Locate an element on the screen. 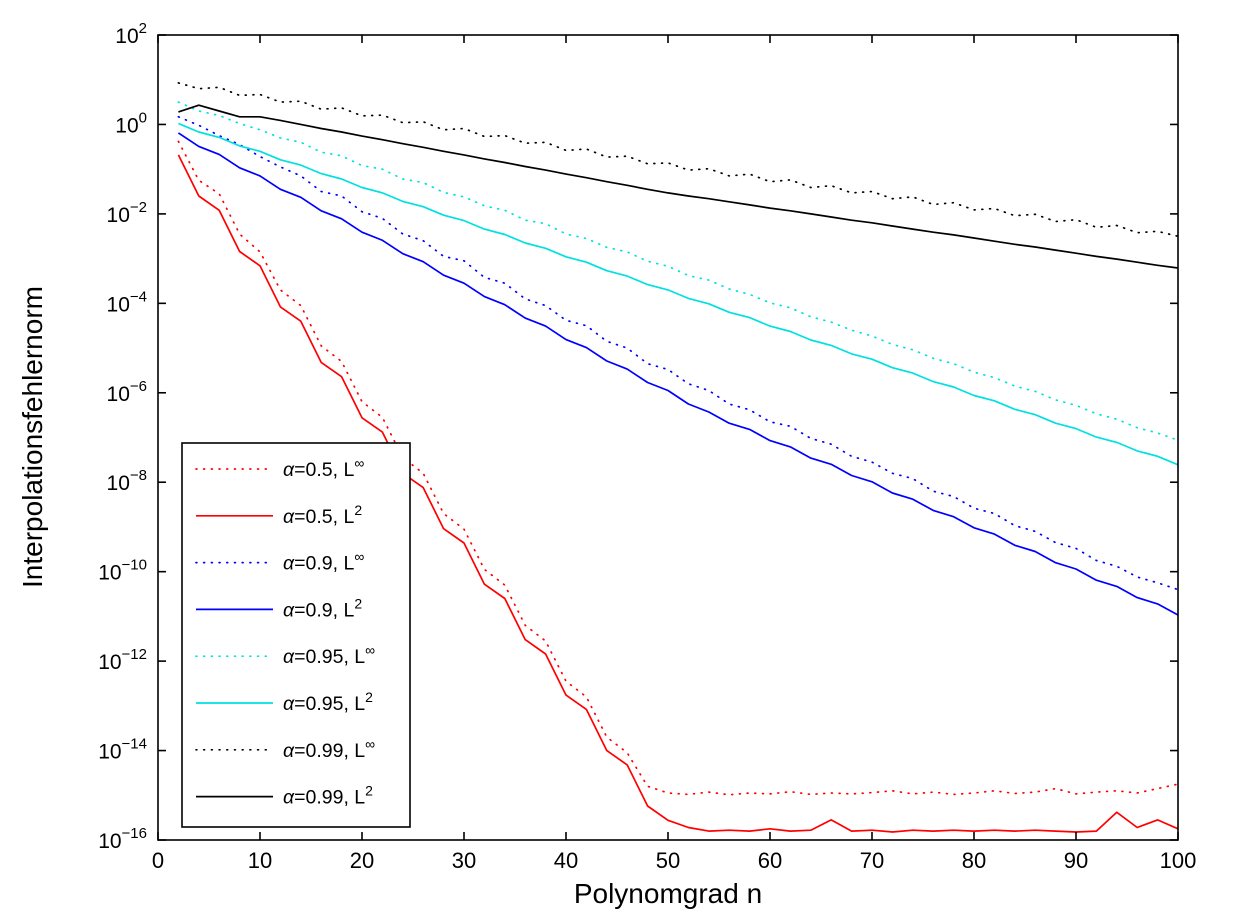 This screenshot has height=920, width=1240. x-tick-label: 50 is located at coordinates (668, 860).